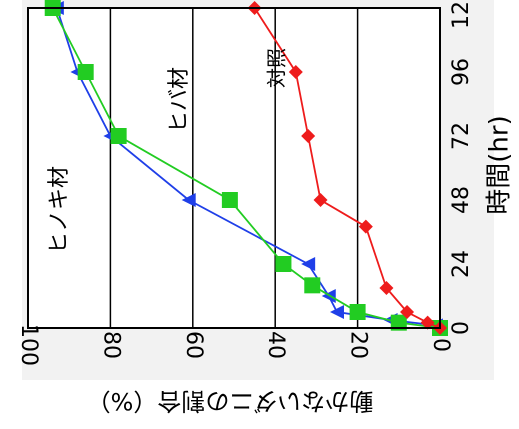 This screenshot has height=429, width=519. Describe the element at coordinates (461, 167) in the screenshot. I see `x-axis-ticks: 0 24 48 72 96 120` at that location.